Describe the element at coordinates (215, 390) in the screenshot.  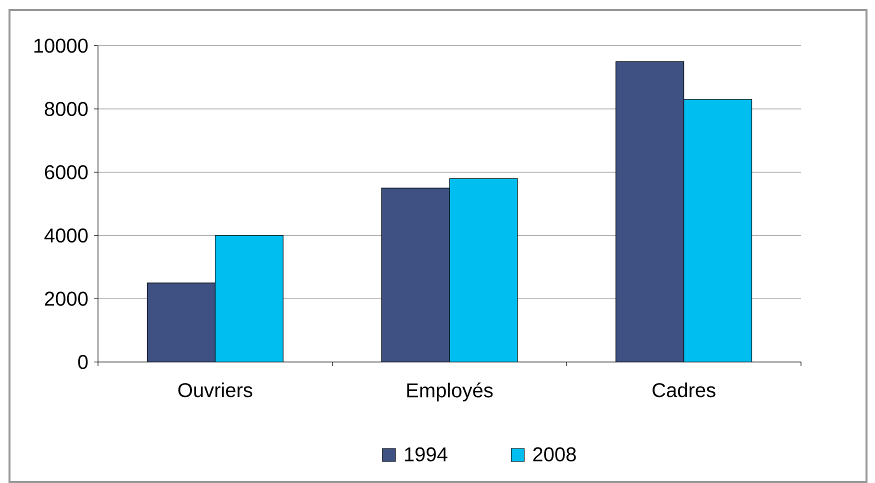
I see `x-tick-label: Ouvriers` at that location.